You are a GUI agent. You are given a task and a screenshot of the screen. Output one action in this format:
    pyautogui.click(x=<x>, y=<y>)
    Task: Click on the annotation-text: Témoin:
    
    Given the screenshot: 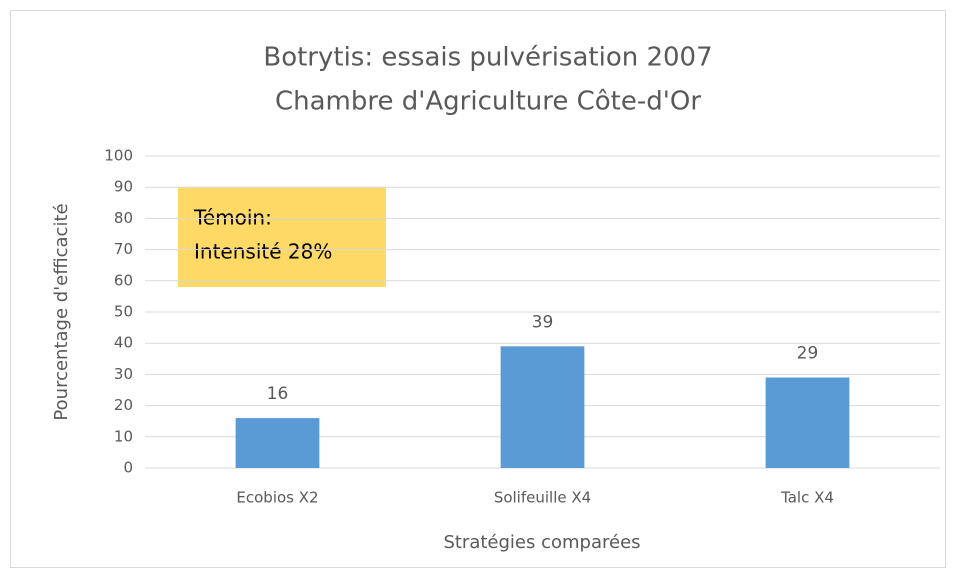 What is the action you would take?
    pyautogui.click(x=232, y=218)
    